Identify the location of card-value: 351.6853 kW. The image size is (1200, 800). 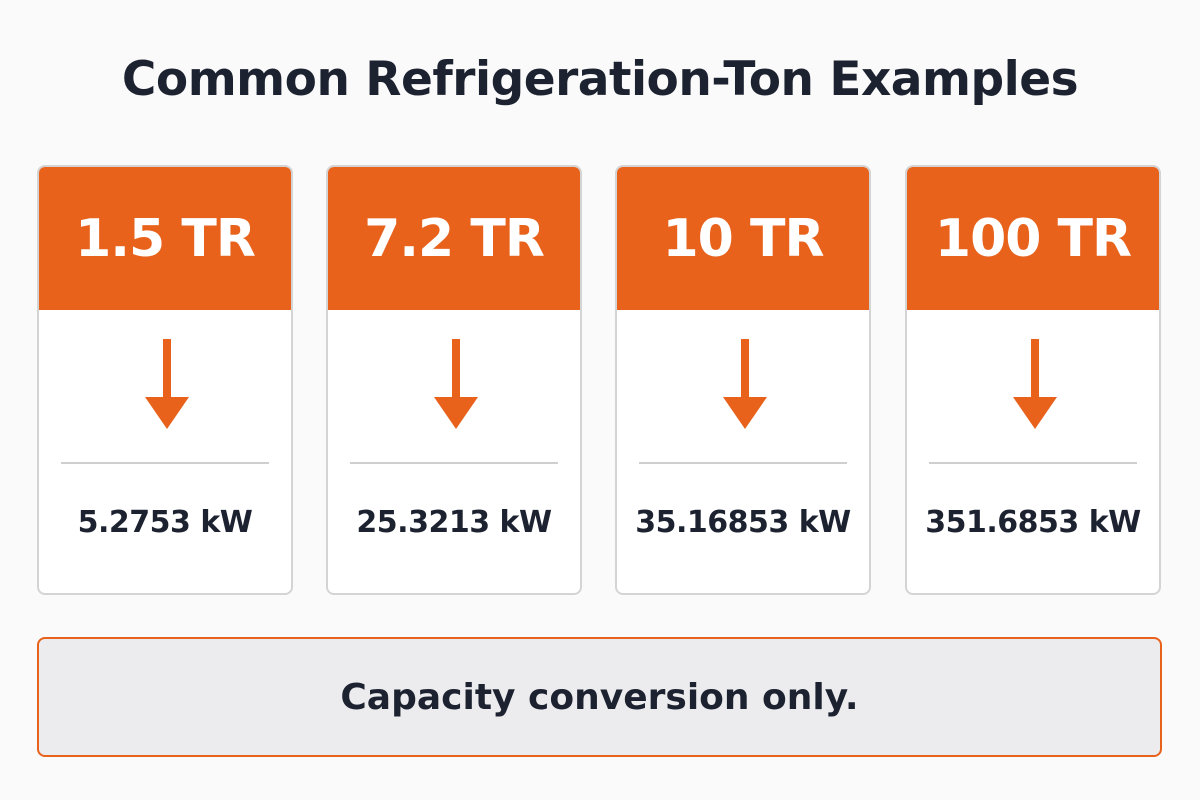
(1033, 522).